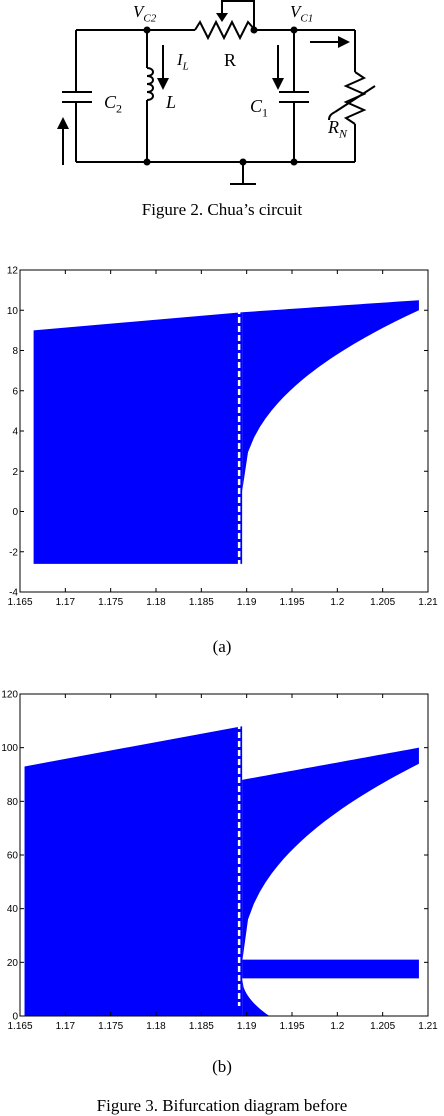 This screenshot has height=1116, width=444. What do you see at coordinates (13, 963) in the screenshot?
I see `chartb-ytick-label: 20` at bounding box center [13, 963].